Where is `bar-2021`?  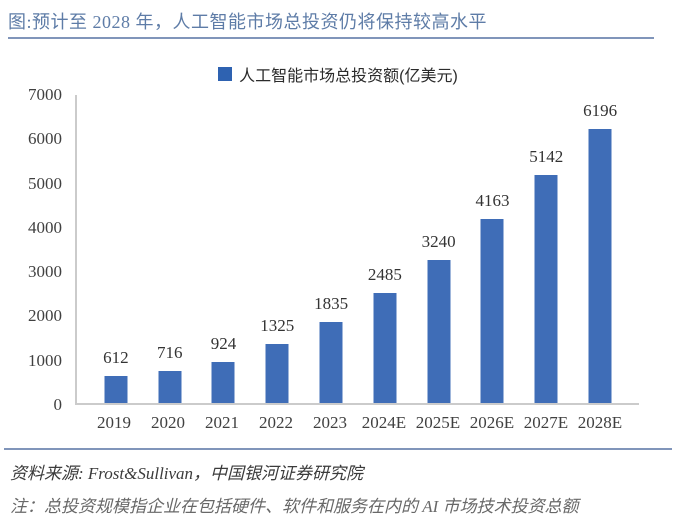
bar-2021 is located at coordinates (223, 382).